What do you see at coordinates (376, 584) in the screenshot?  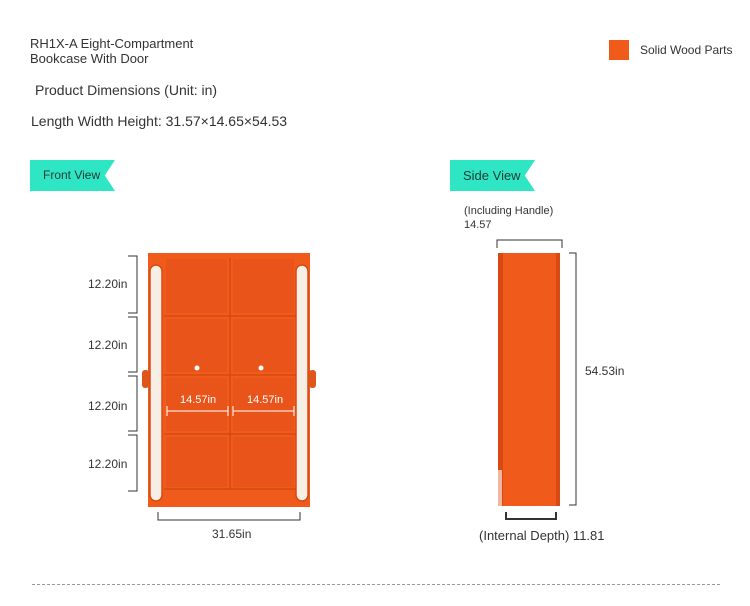 I see `dashed-divider` at bounding box center [376, 584].